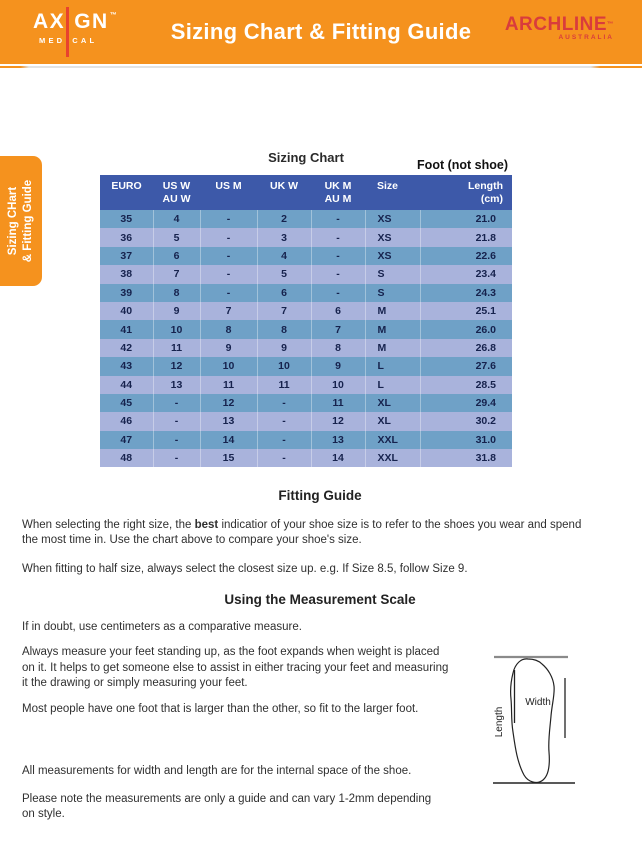 The width and height of the screenshot is (642, 848). I want to click on table-cell: 37, so click(126, 256).